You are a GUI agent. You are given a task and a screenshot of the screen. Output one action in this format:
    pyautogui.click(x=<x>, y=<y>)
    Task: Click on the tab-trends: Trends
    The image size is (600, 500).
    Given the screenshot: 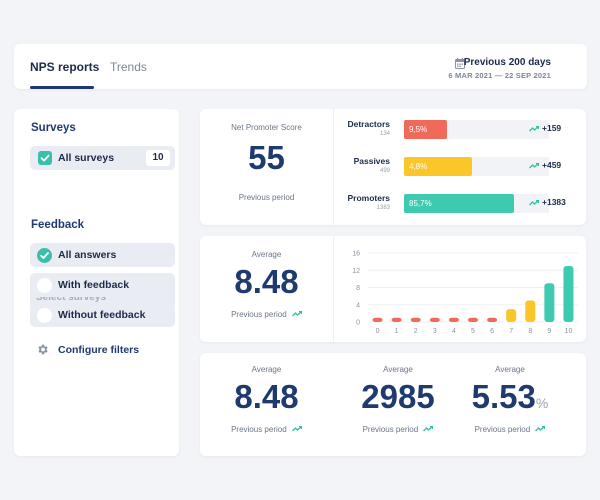 What is the action you would take?
    pyautogui.click(x=128, y=67)
    